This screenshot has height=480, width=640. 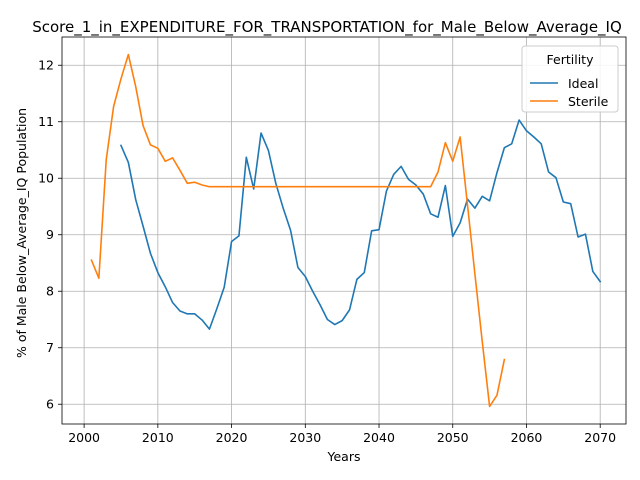 I want to click on x-tick-label: 2030, so click(x=305, y=437).